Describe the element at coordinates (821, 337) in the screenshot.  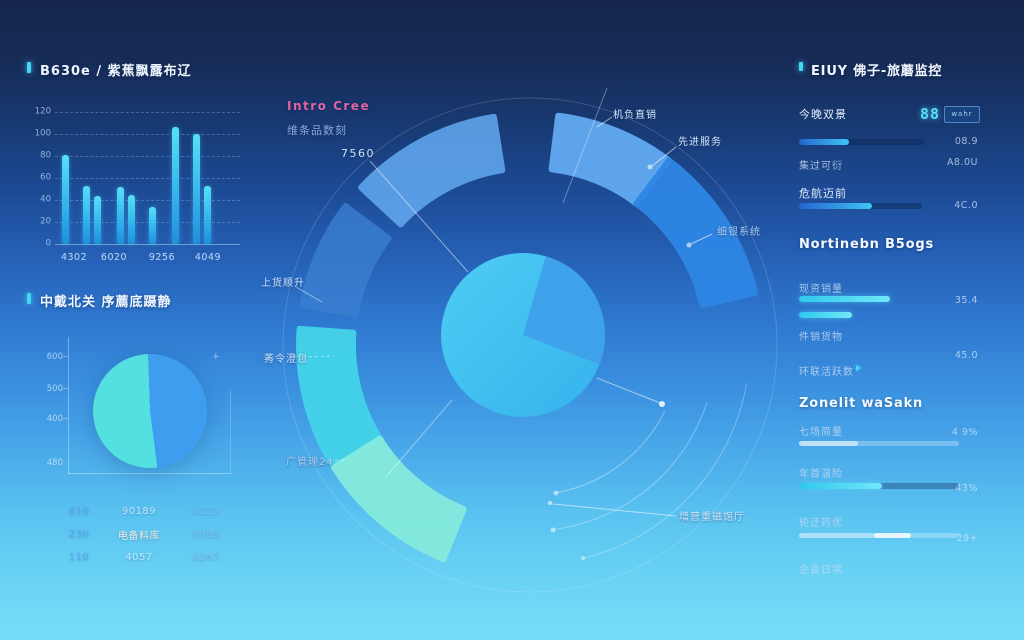
I see `s2-row2-label: 件销货物` at that location.